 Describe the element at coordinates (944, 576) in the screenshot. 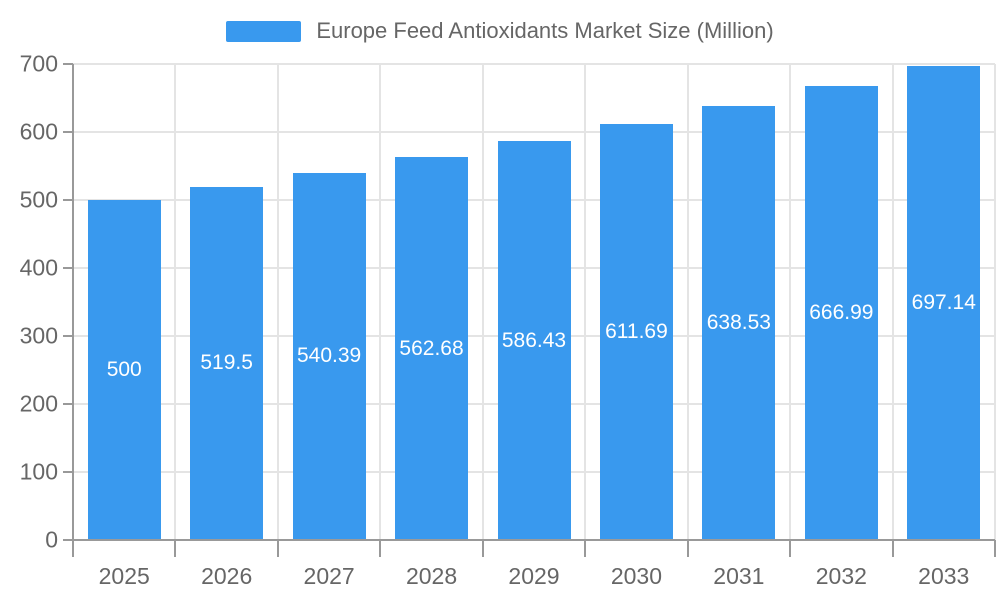

I see `x-tick-label: 2033` at that location.